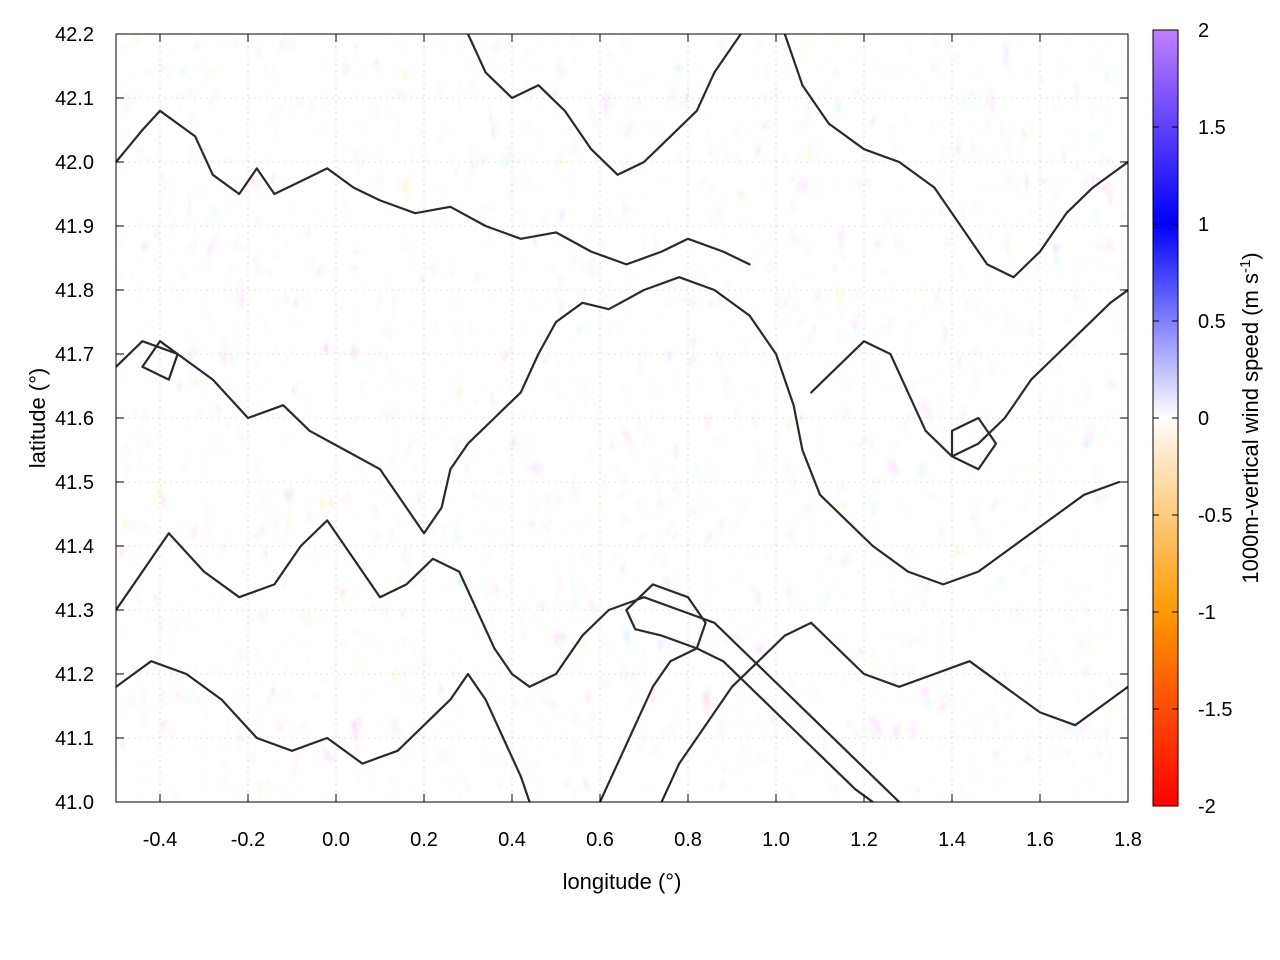 This screenshot has width=1280, height=960. What do you see at coordinates (74, 611) in the screenshot?
I see `y-tick-label: 41.3` at bounding box center [74, 611].